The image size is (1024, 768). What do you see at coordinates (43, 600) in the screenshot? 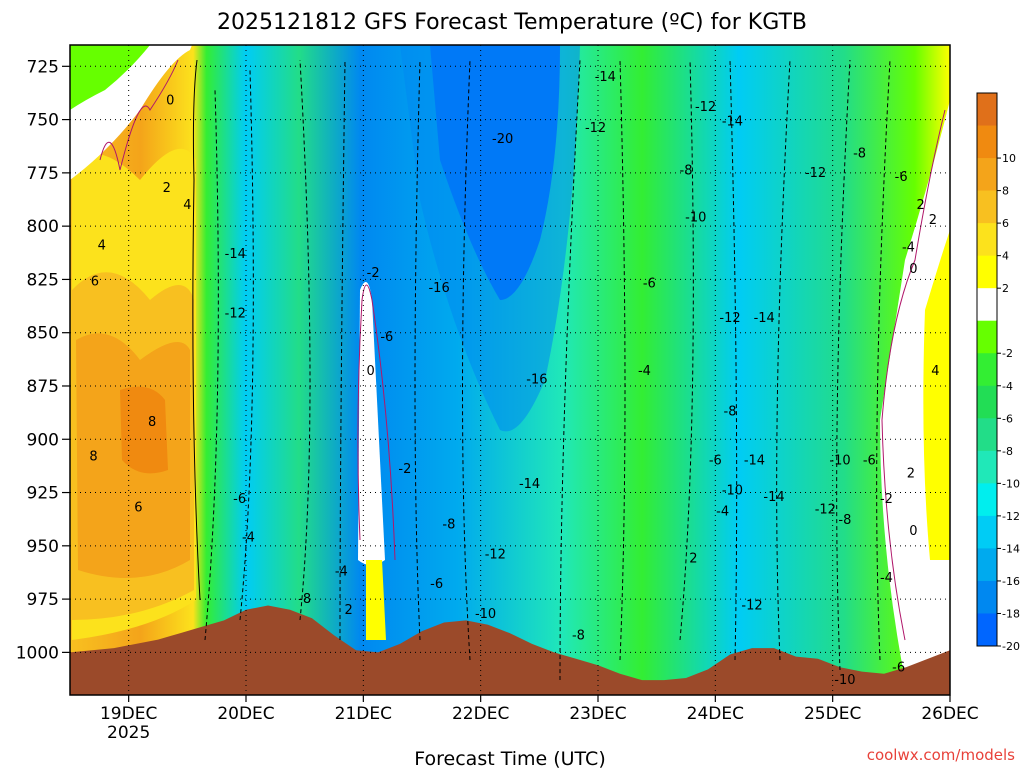
I see `y-tick-label: 975` at bounding box center [43, 600].